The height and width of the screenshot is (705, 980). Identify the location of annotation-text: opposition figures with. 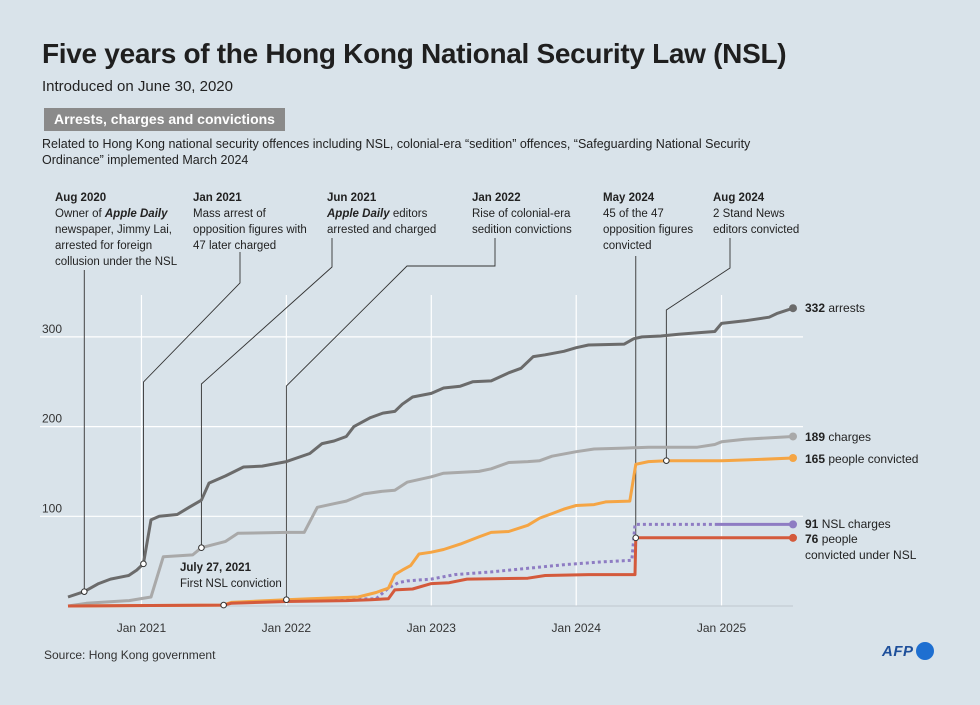
(250, 230).